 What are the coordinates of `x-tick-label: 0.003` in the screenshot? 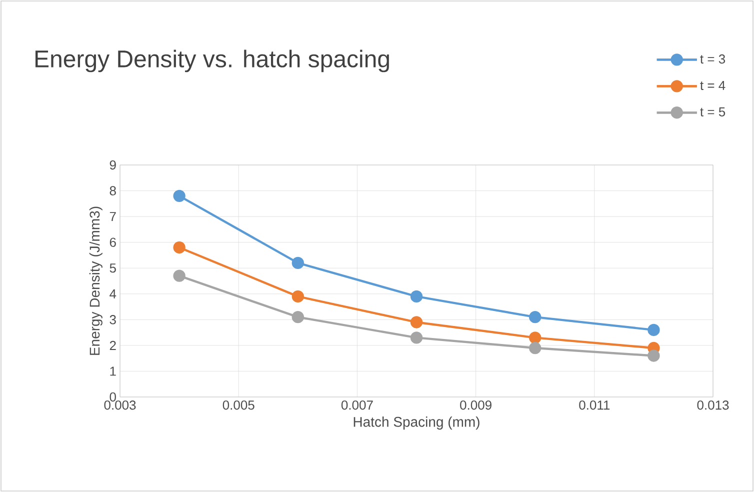 It's located at (120, 405).